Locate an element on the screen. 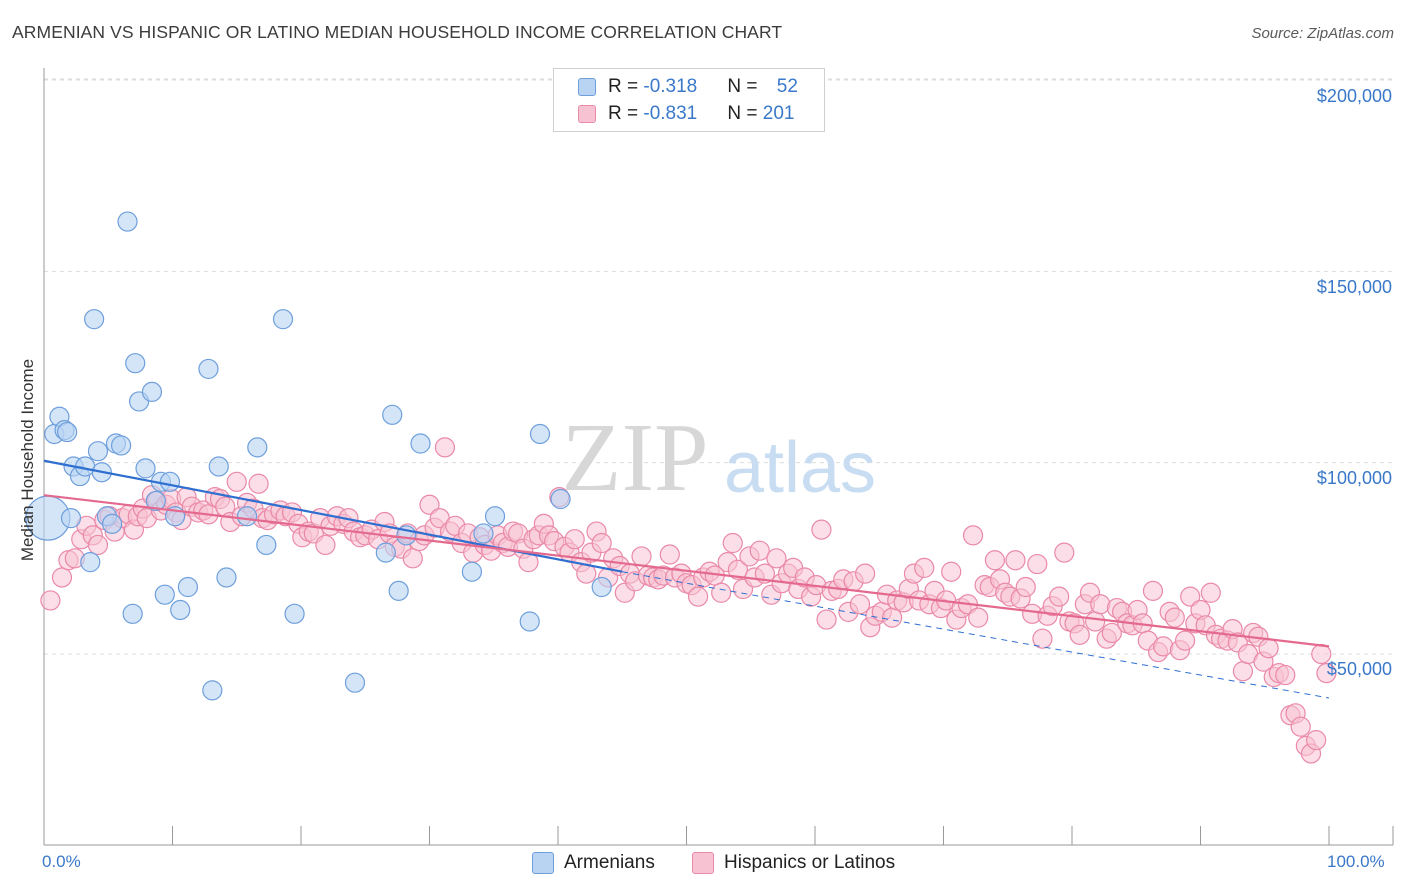 This screenshot has width=1406, height=892. y-tick-label-150k: $150,000 is located at coordinates (1354, 287).